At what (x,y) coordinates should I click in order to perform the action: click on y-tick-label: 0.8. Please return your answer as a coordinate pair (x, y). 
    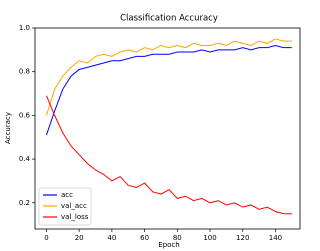
    Looking at the image, I should click on (24, 72).